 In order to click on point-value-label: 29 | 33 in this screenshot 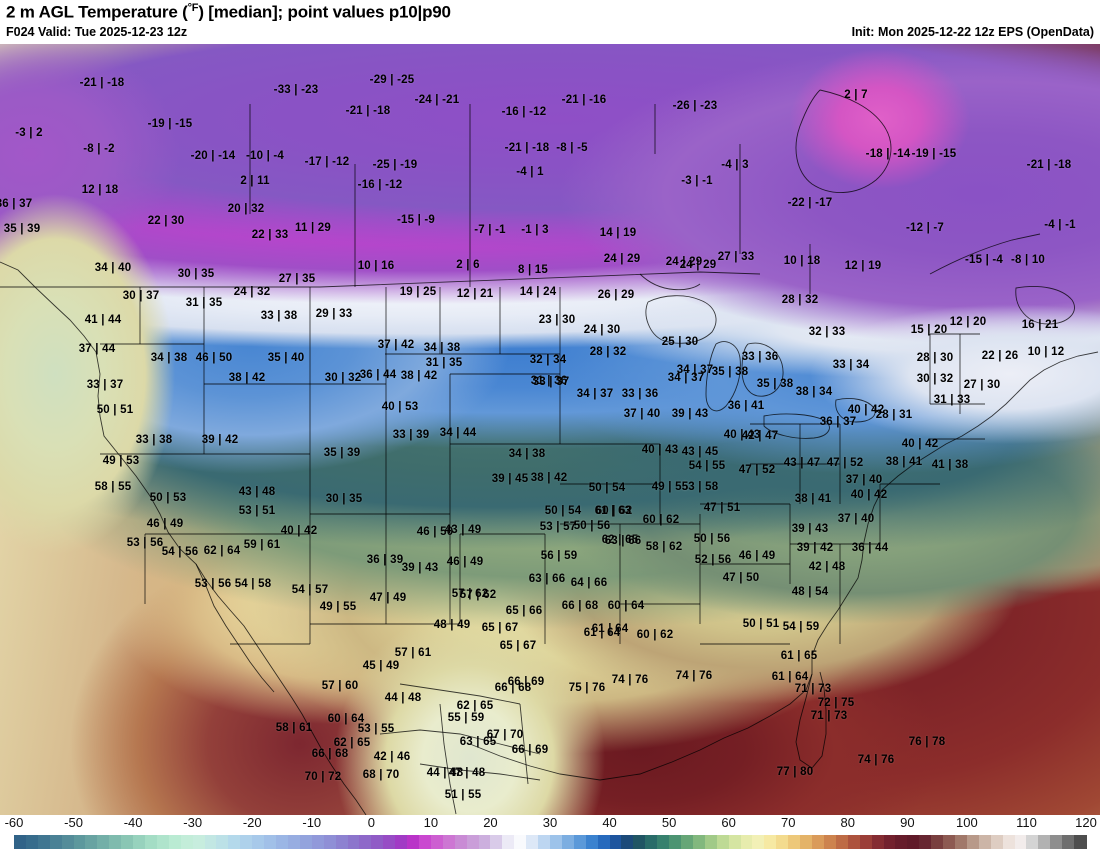, I will do `click(334, 314)`.